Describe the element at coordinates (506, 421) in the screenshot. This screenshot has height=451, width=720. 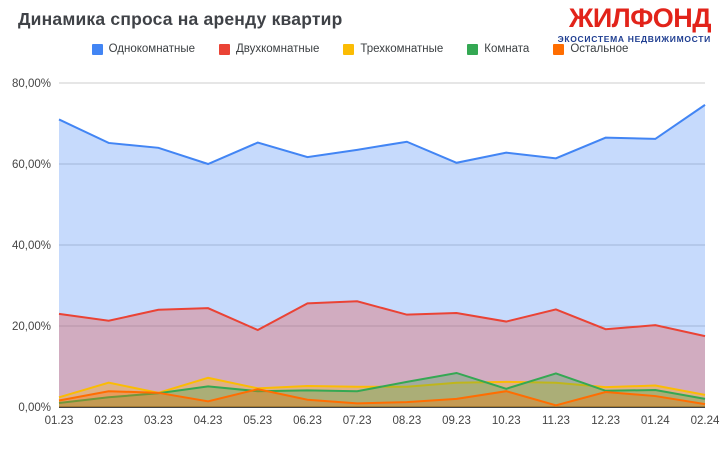
I see `x-tick-label: 10.23` at that location.